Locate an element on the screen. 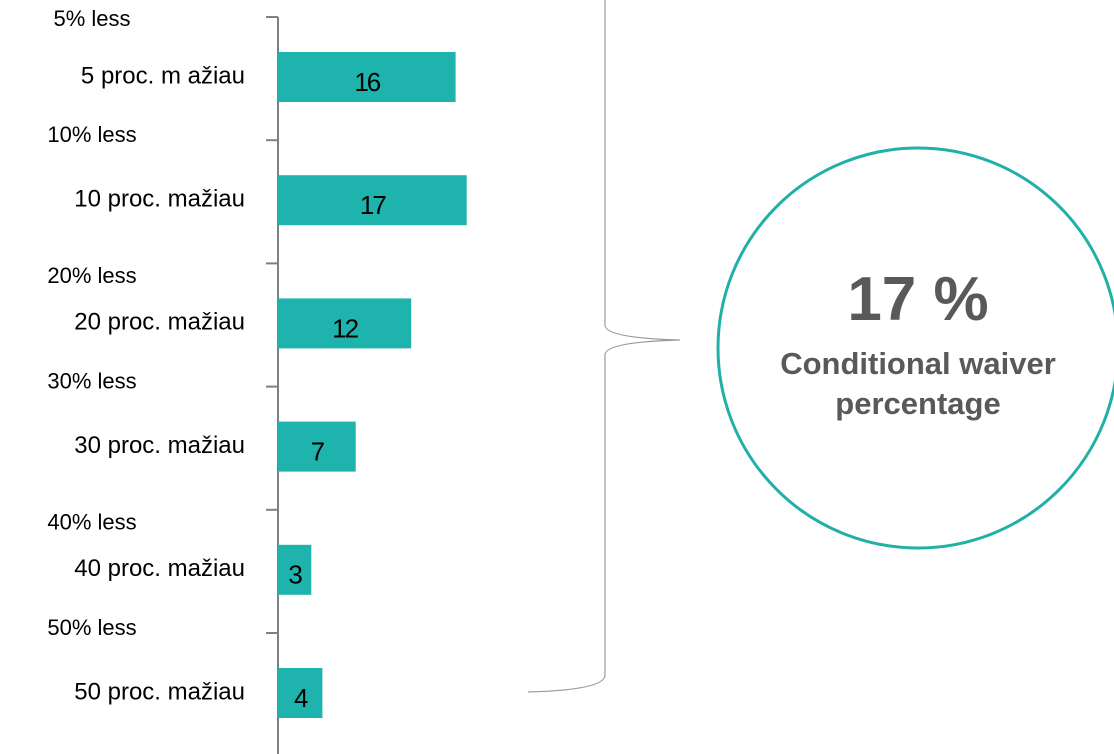  category-translation: 40% less is located at coordinates (91, 522).